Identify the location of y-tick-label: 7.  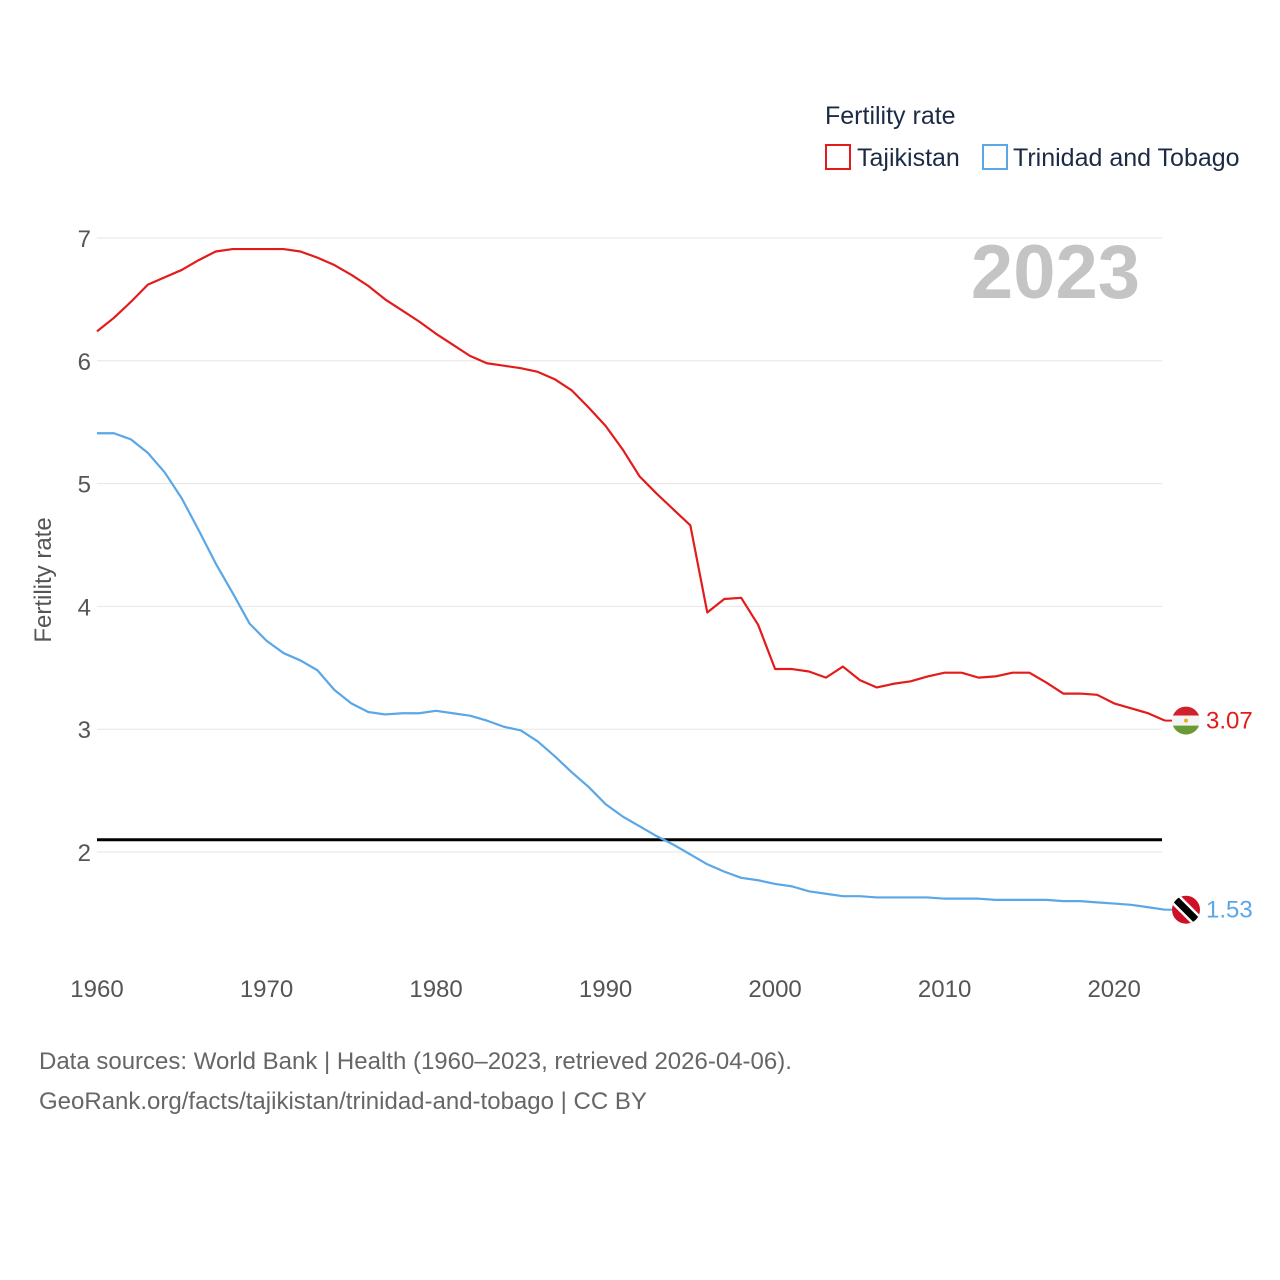
(84, 239).